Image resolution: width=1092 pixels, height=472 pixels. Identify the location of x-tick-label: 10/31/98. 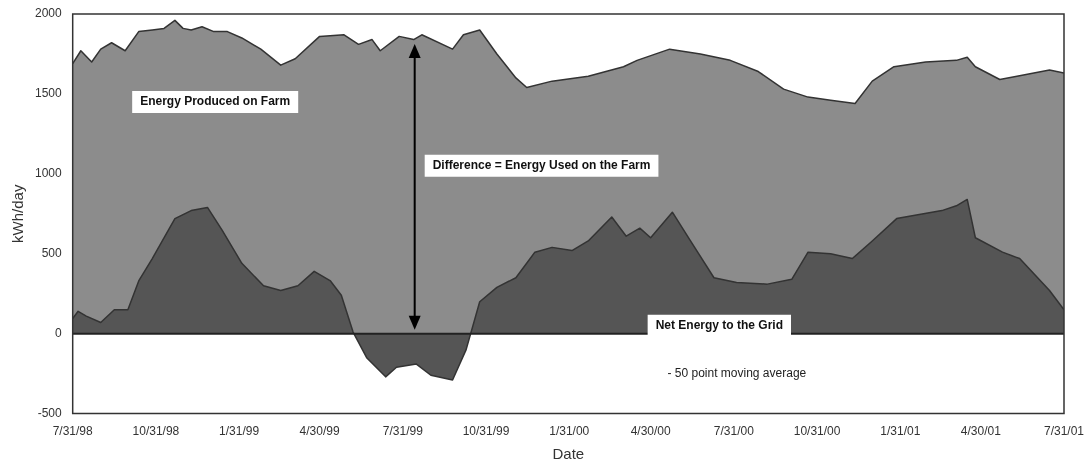
(156, 431).